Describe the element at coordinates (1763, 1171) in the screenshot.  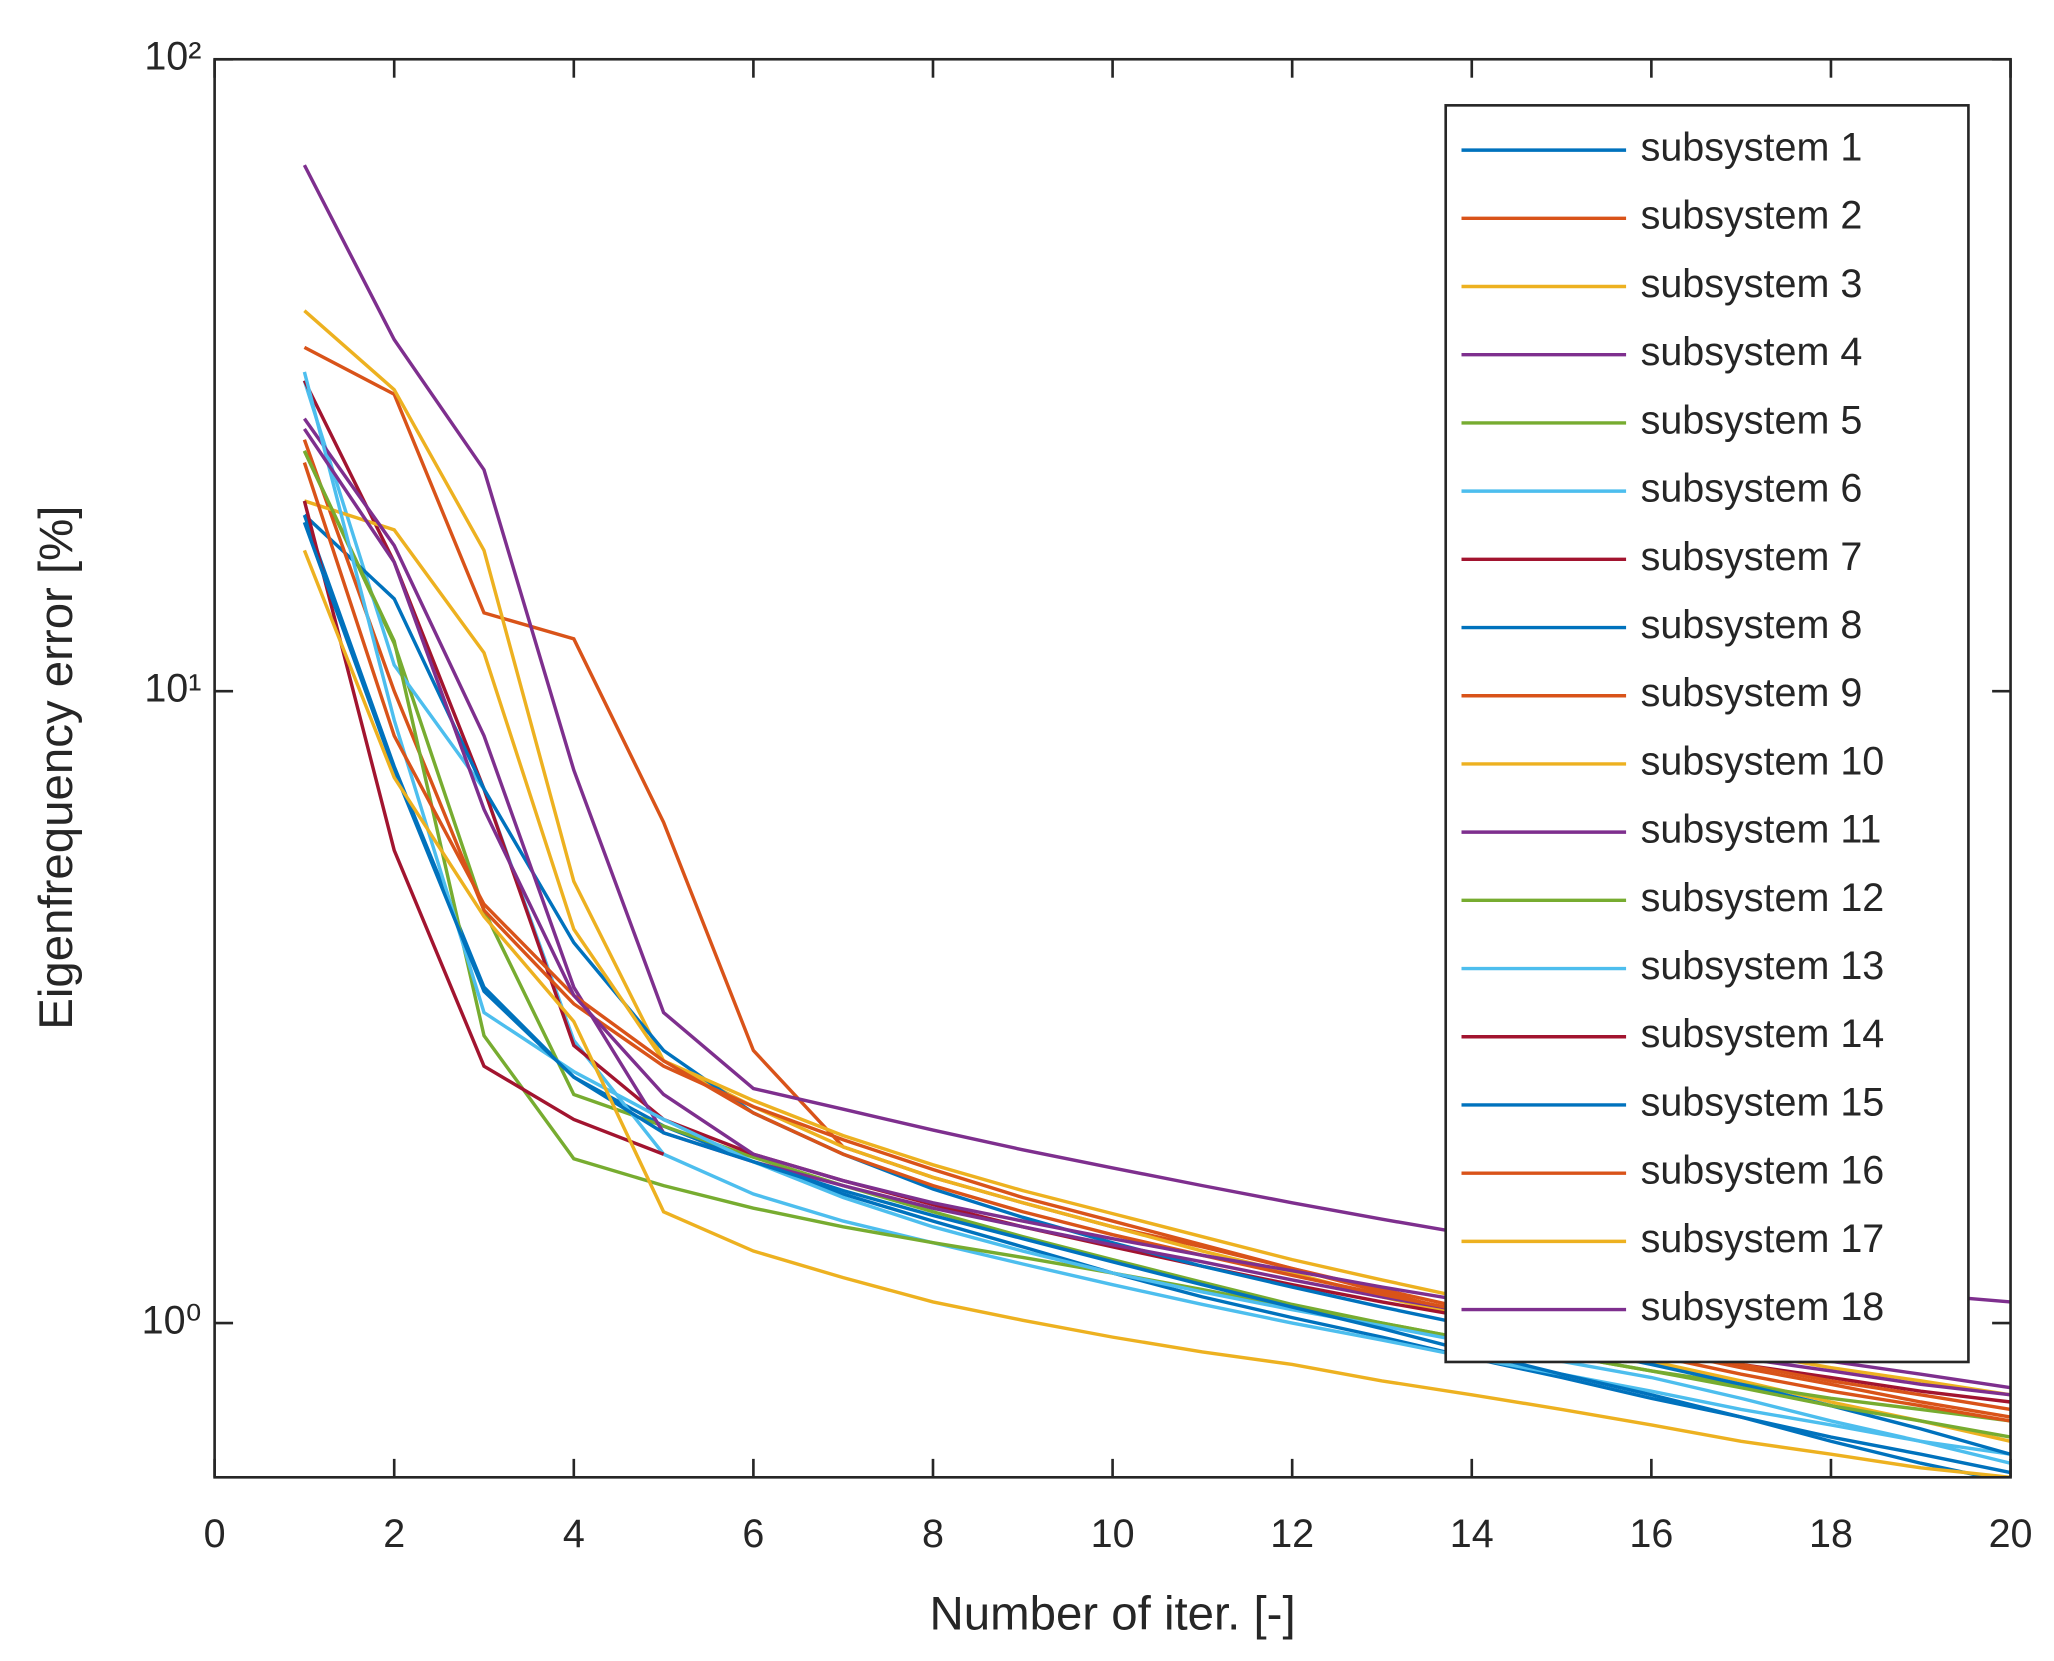
I see `legend-label: subsystem 16` at that location.